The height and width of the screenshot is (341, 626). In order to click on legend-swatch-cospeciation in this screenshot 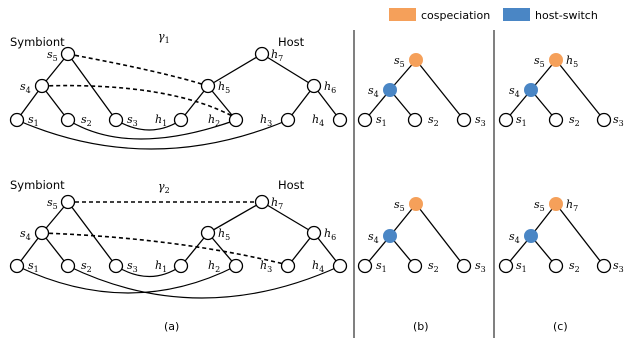, I will do `click(402, 14)`.